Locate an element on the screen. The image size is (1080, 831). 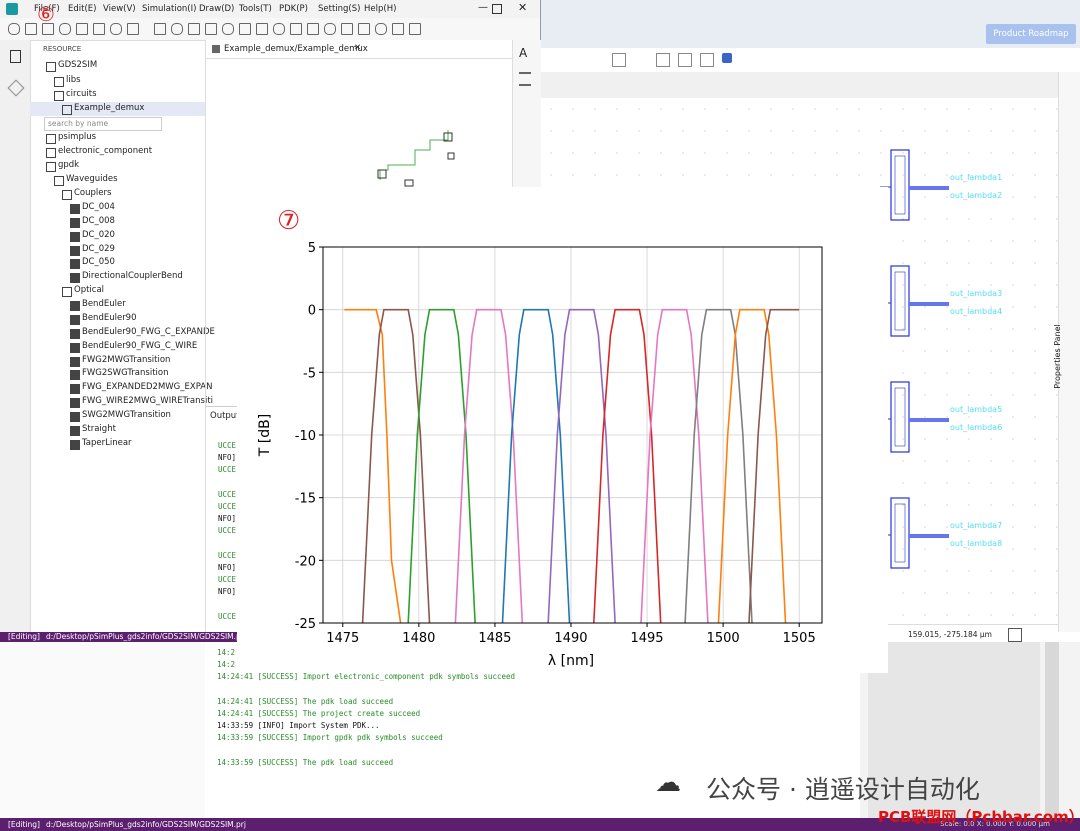
properties-sidebar: Properties Panel is located at coordinates (1066, 352).